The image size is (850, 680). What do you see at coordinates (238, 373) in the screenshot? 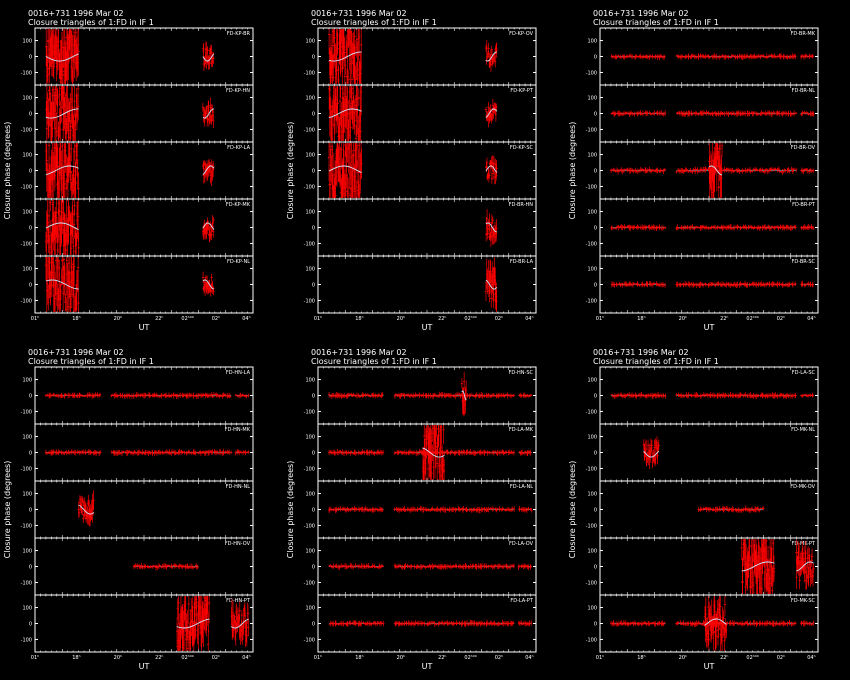
I see `triangle-label: FD-HN-LA` at bounding box center [238, 373].